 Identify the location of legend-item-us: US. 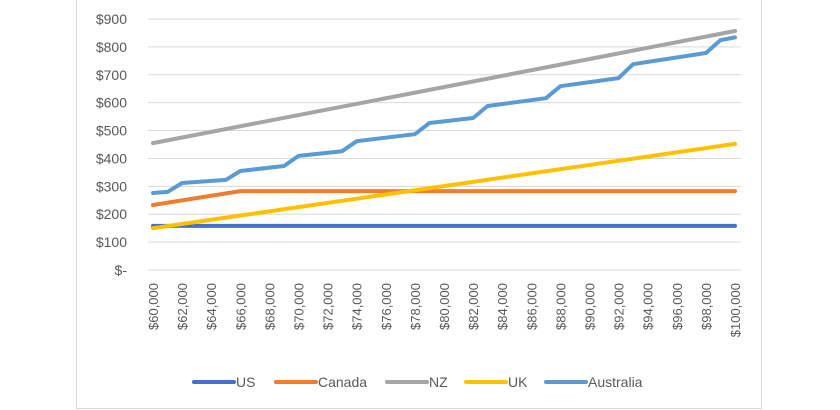
(223, 382).